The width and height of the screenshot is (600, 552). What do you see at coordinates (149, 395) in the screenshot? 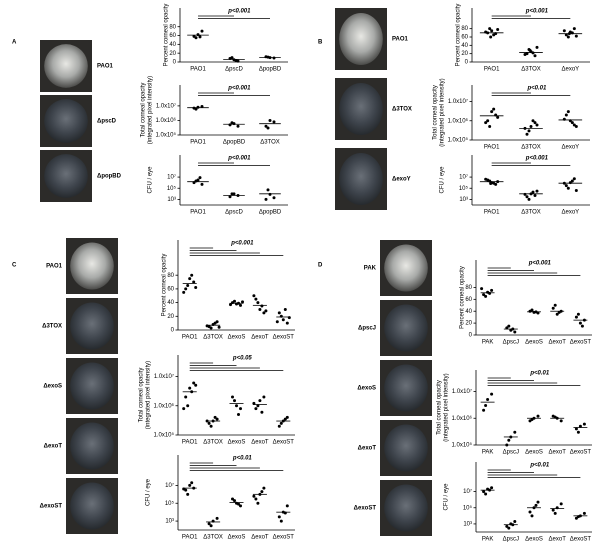
I see `y-axis-label: (integrated pixel intensity)` at bounding box center [149, 395].